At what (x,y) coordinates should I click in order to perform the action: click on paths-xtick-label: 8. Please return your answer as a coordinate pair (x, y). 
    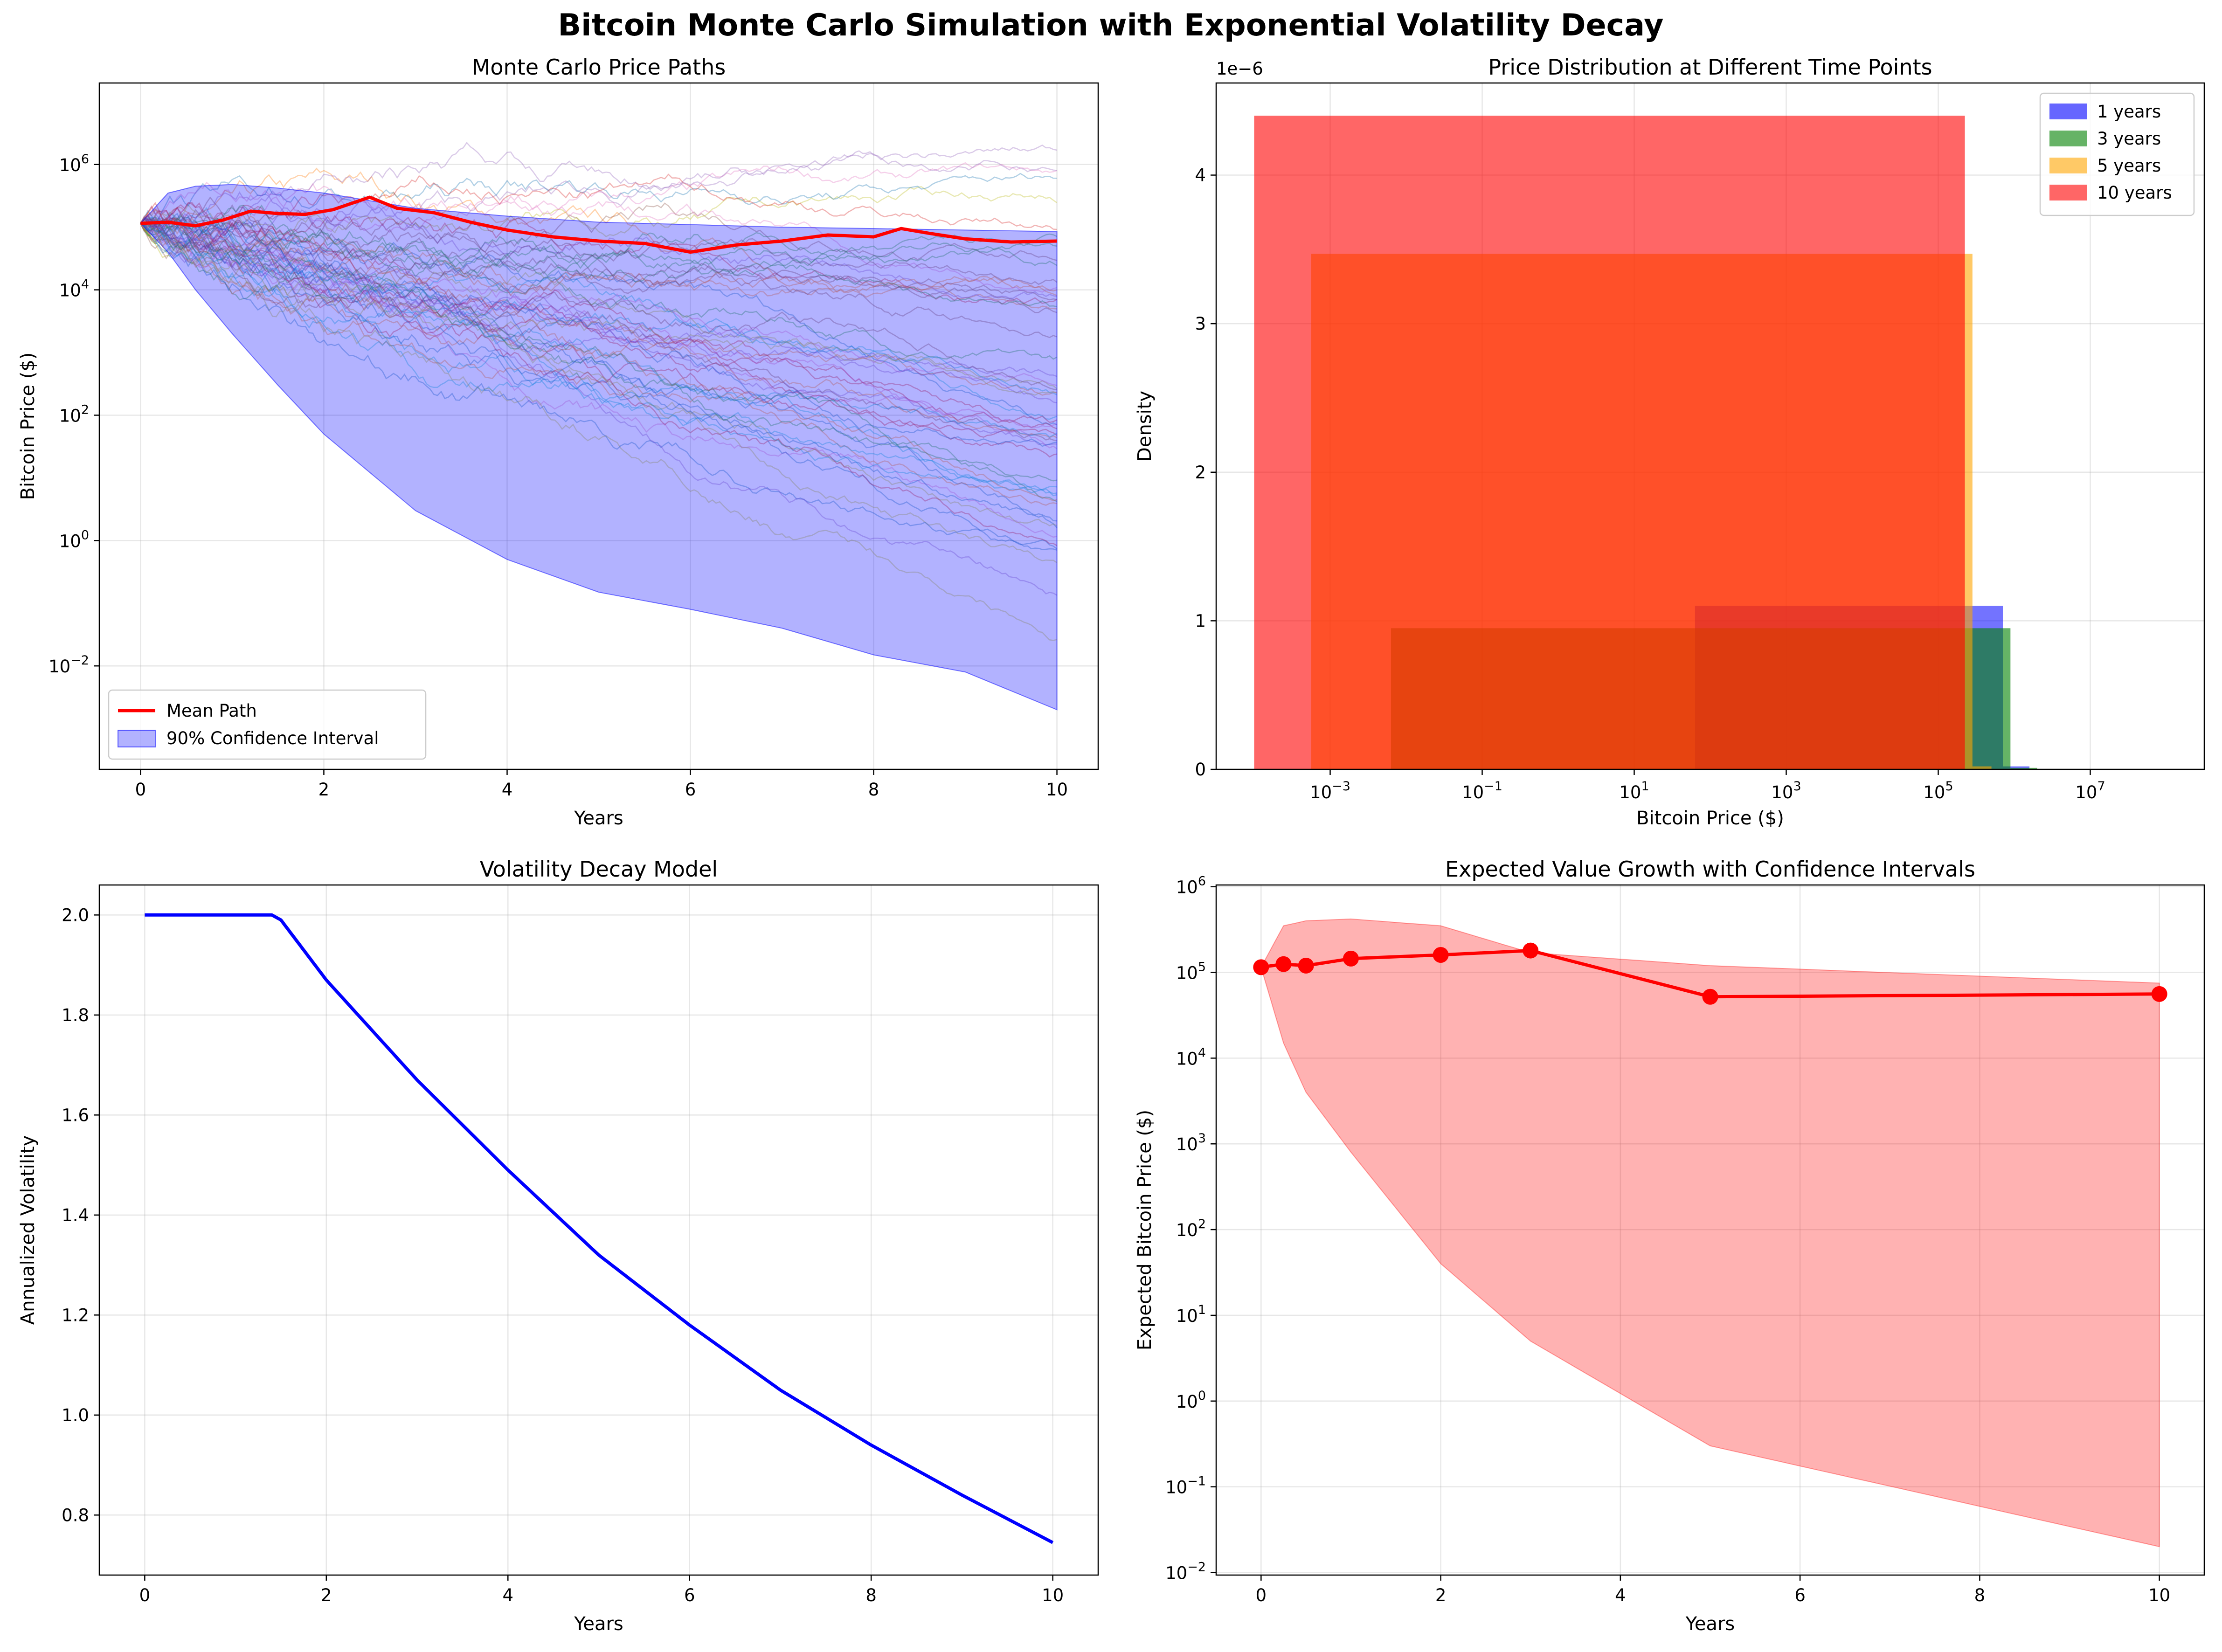
    Looking at the image, I should click on (873, 790).